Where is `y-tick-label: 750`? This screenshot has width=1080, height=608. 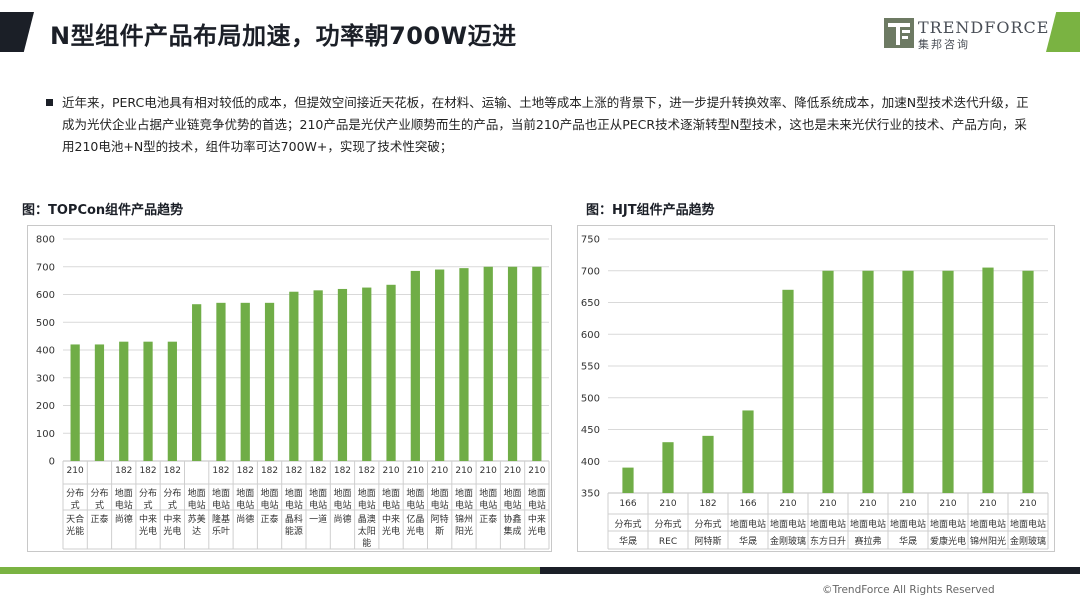 y-tick-label: 750 is located at coordinates (590, 240).